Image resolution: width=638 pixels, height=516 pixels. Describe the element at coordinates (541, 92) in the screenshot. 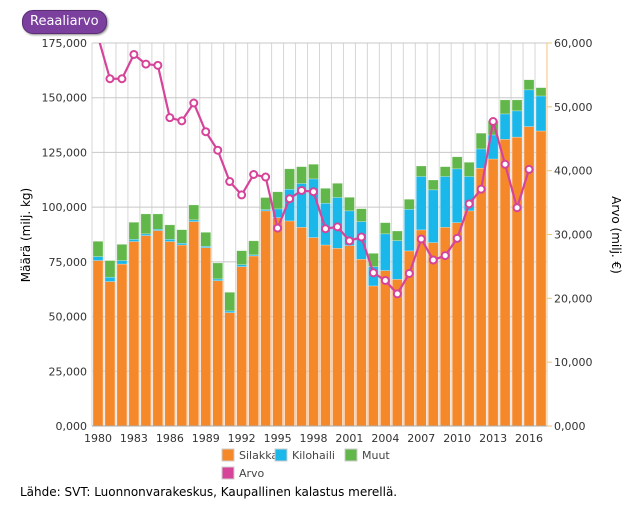

I see `bar-muut-2017` at that location.